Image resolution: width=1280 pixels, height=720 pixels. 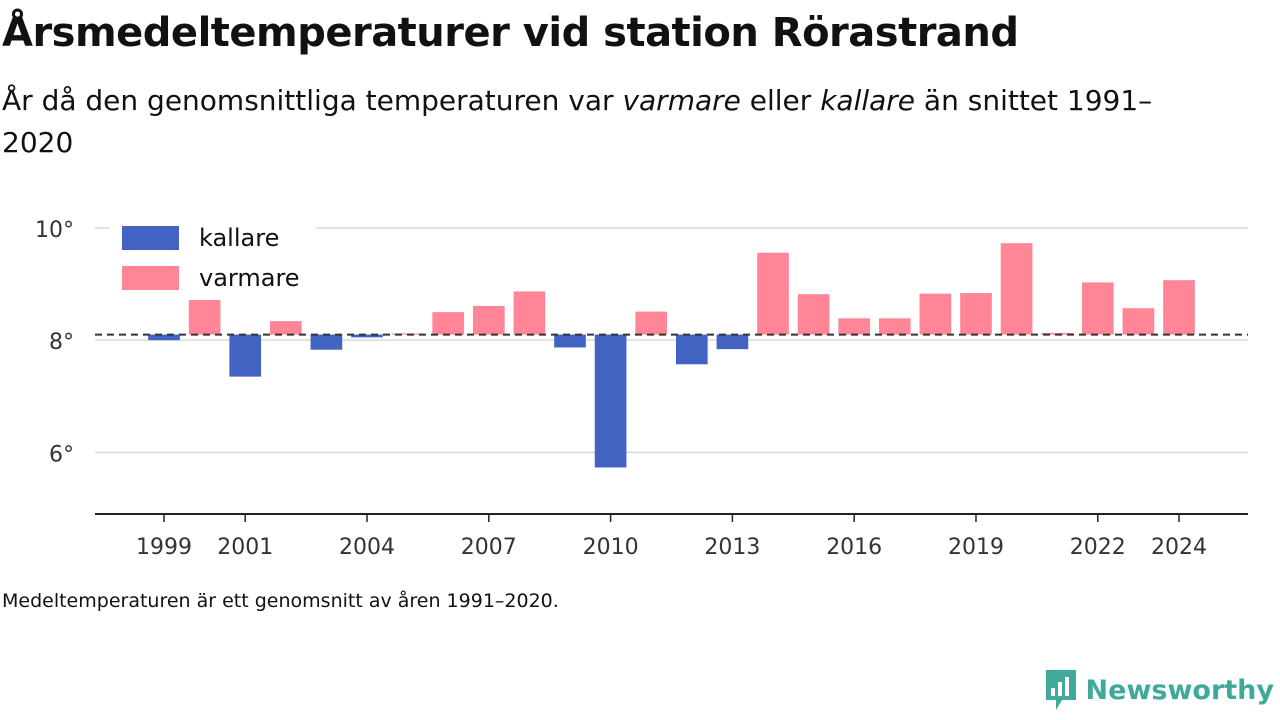 What do you see at coordinates (610, 401) in the screenshot?
I see `bar-2010` at bounding box center [610, 401].